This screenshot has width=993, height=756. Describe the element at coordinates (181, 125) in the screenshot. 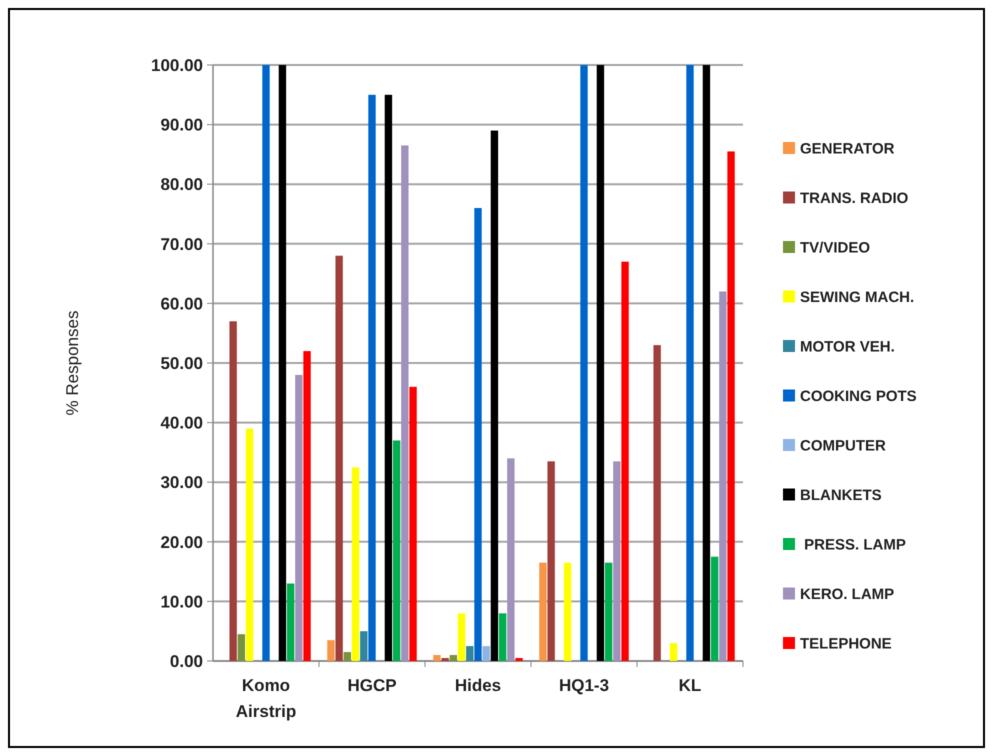

I see `y-tick-label: 90.00` at that location.